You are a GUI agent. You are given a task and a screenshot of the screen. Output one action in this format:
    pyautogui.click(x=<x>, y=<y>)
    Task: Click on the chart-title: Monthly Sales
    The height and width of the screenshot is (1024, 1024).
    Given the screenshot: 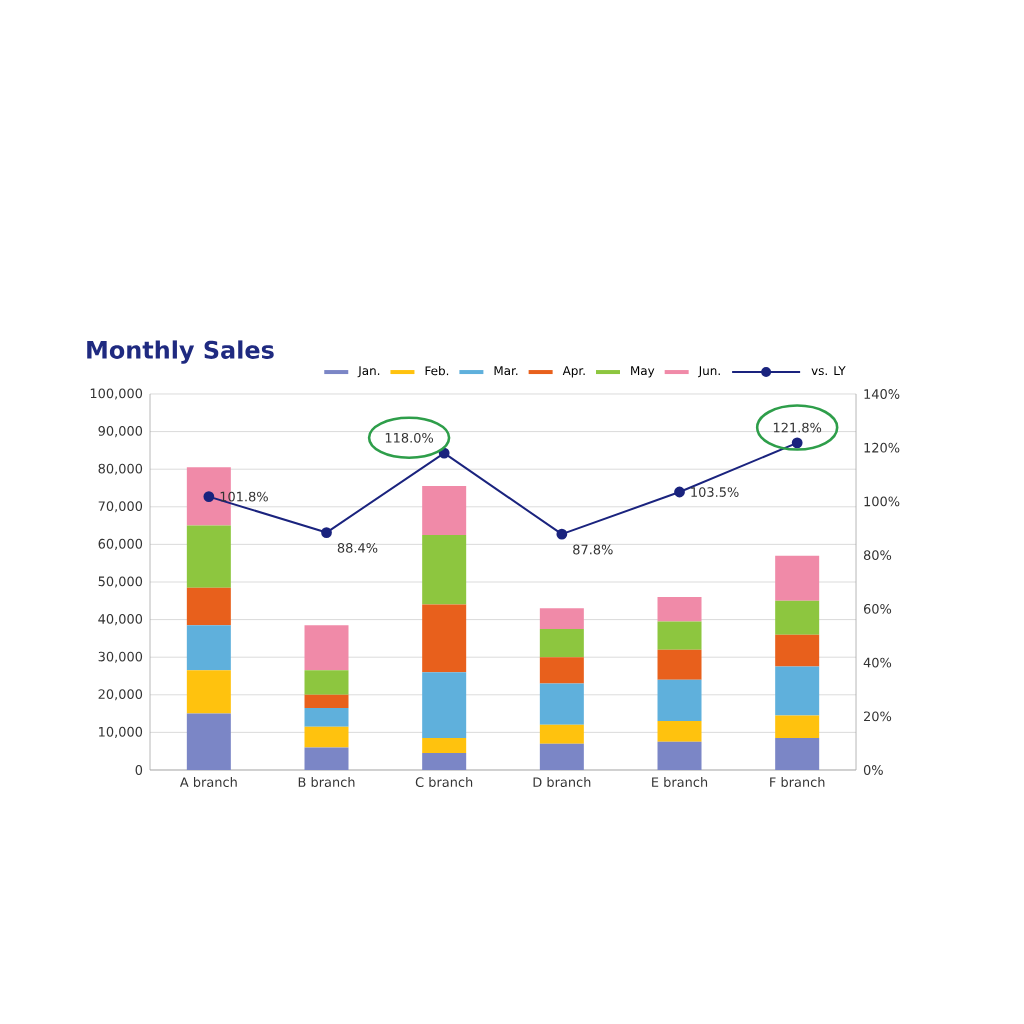 What is the action you would take?
    pyautogui.click(x=180, y=352)
    